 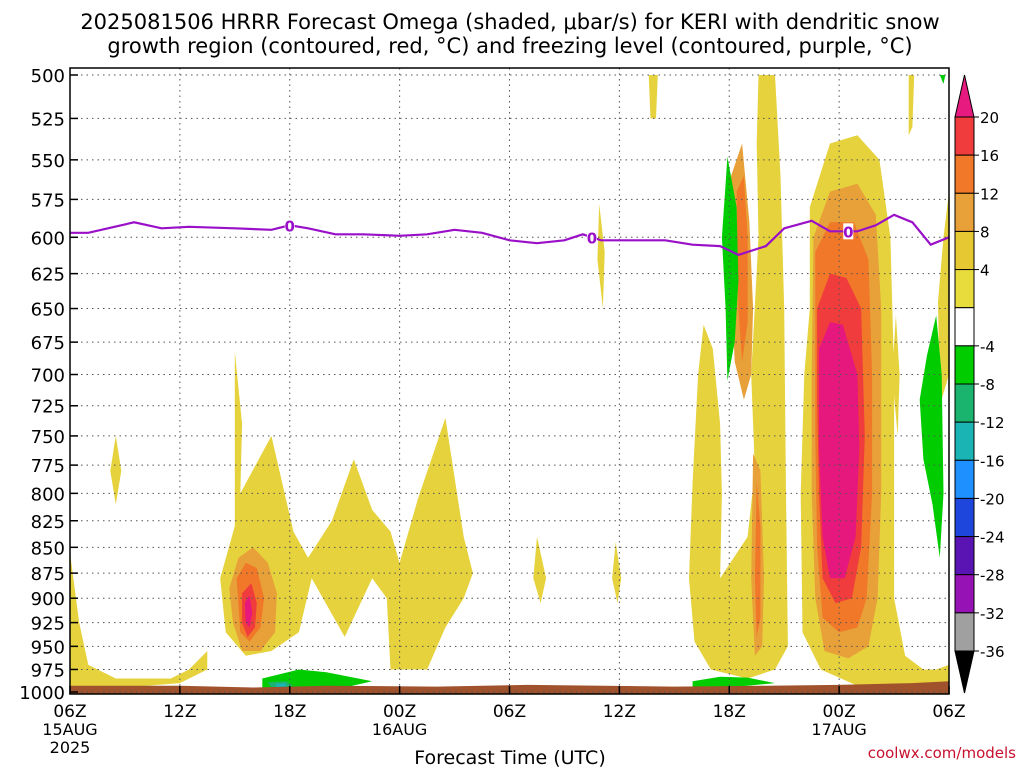 What do you see at coordinates (48, 522) in the screenshot?
I see `y-tick-label-825: 825` at bounding box center [48, 522].